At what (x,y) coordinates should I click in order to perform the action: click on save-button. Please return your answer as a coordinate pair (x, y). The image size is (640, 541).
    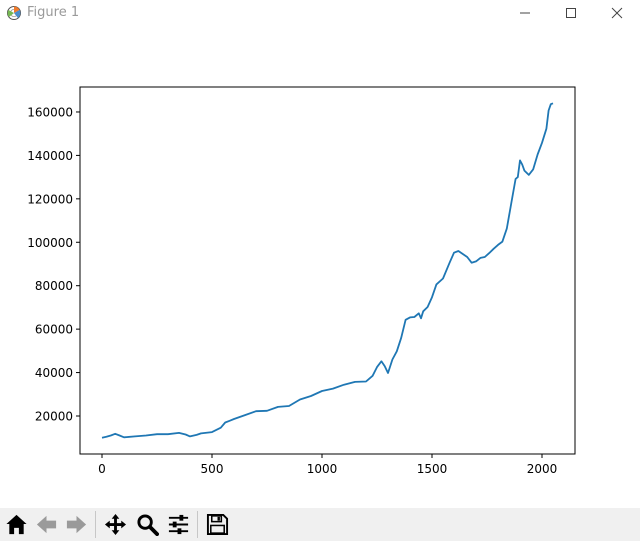
    Looking at the image, I should click on (217, 524).